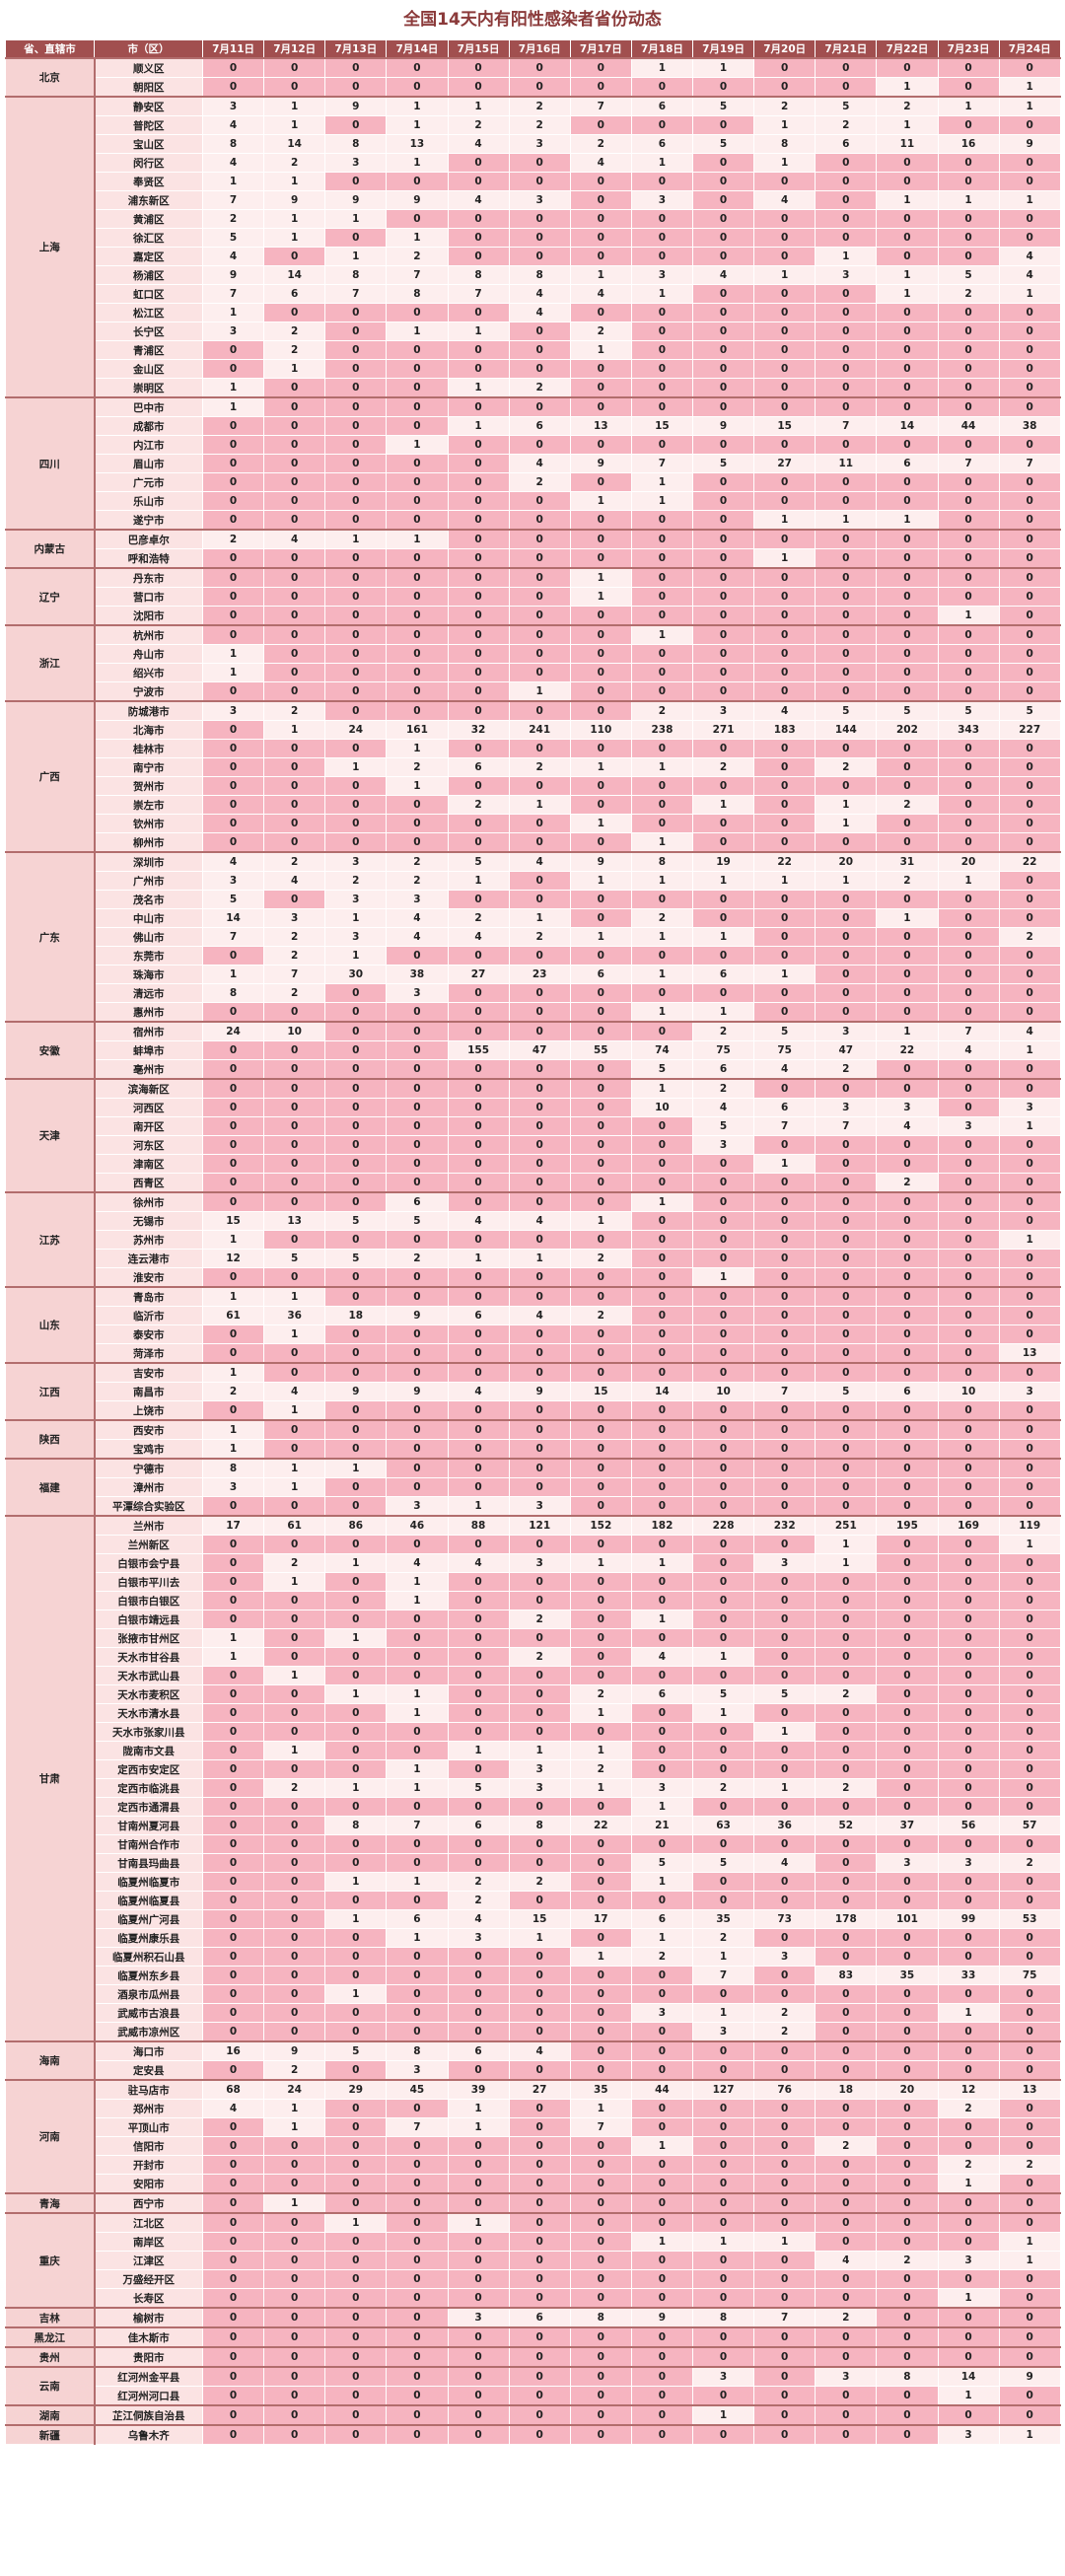 The height and width of the screenshot is (2576, 1065). Describe the element at coordinates (50, 1392) in the screenshot. I see `province-cell: 江西` at that location.